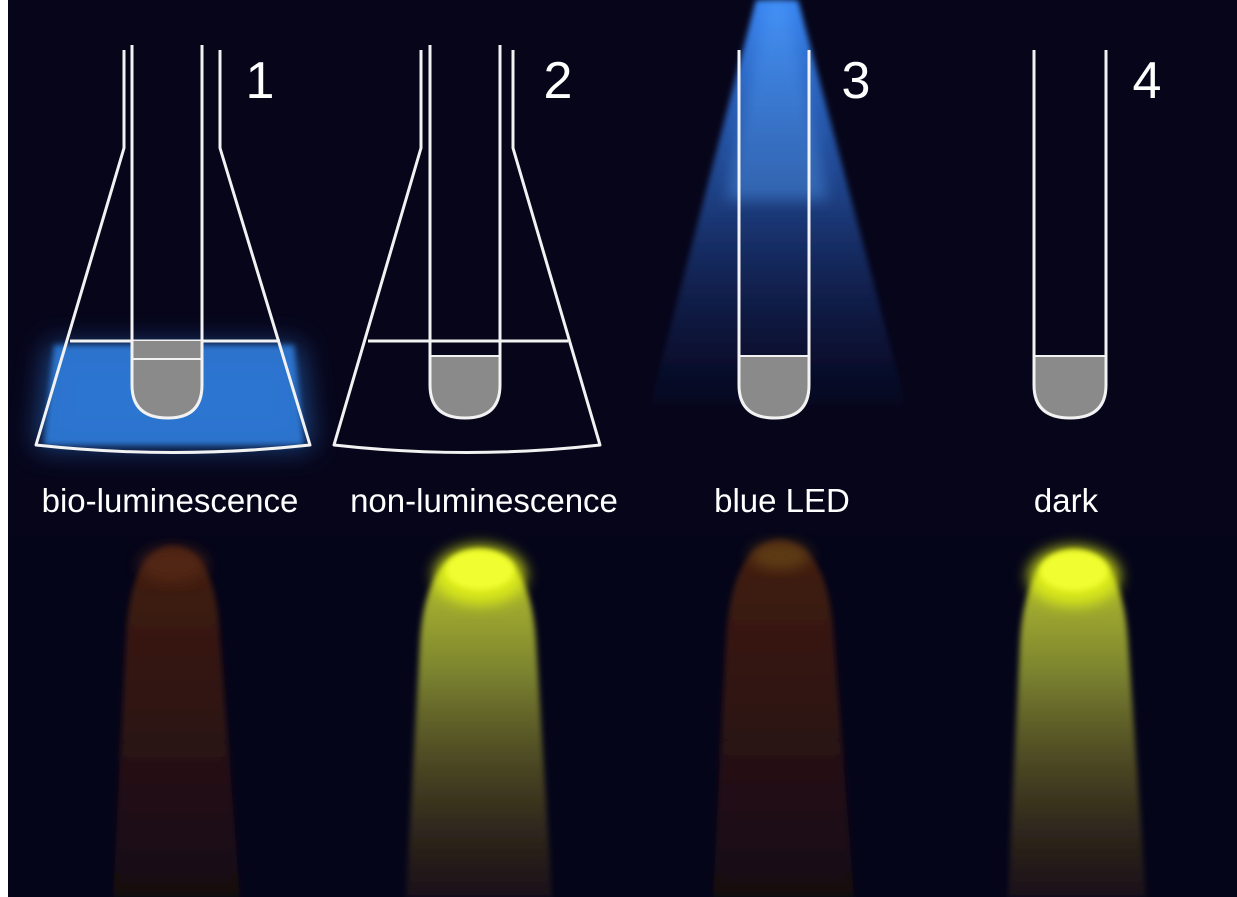  Describe the element at coordinates (856, 81) in the screenshot. I see `panel-number-3: 3` at that location.